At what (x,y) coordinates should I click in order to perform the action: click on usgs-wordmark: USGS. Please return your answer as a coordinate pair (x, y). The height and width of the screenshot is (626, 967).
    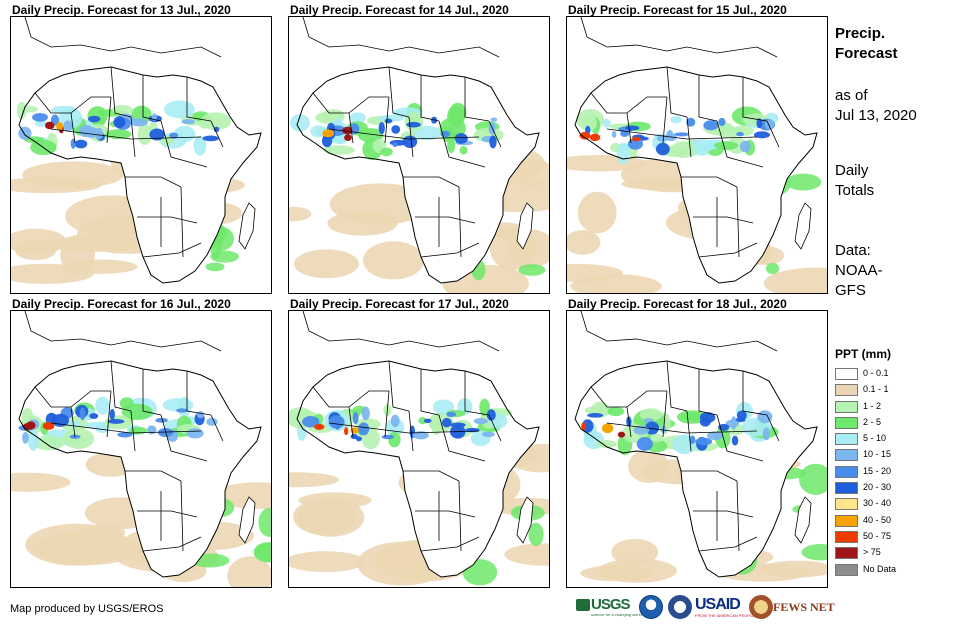
    Looking at the image, I should click on (611, 604).